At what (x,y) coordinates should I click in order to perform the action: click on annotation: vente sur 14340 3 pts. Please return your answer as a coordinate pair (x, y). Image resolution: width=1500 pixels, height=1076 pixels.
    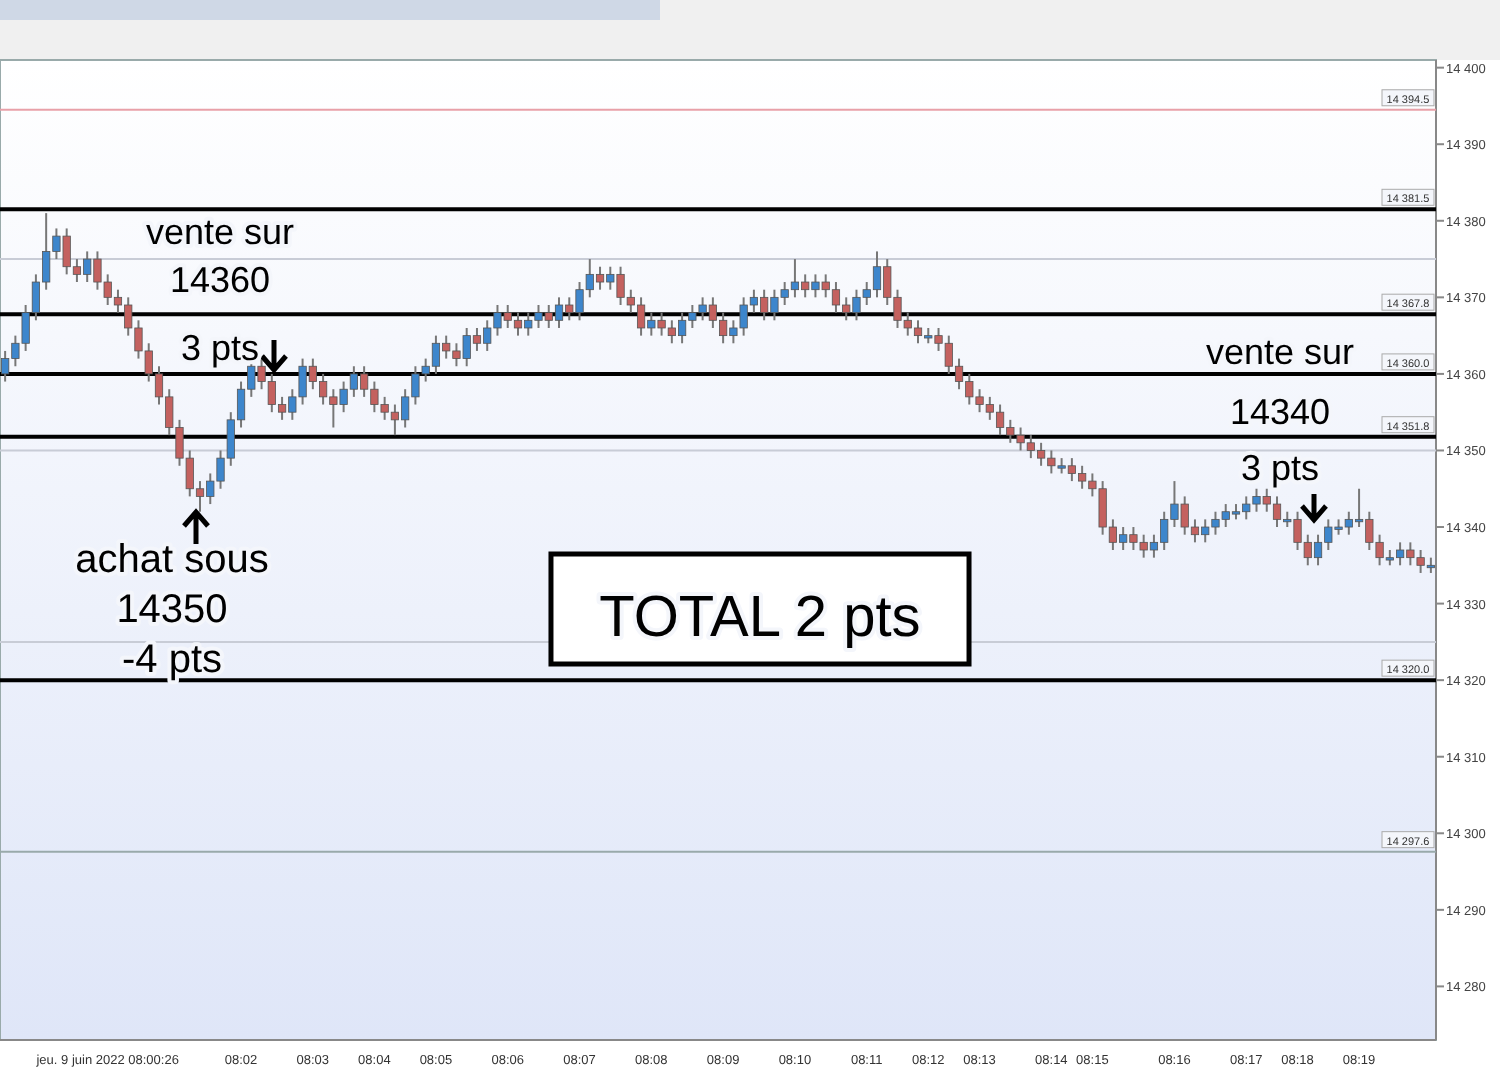
    Looking at the image, I should click on (1280, 410).